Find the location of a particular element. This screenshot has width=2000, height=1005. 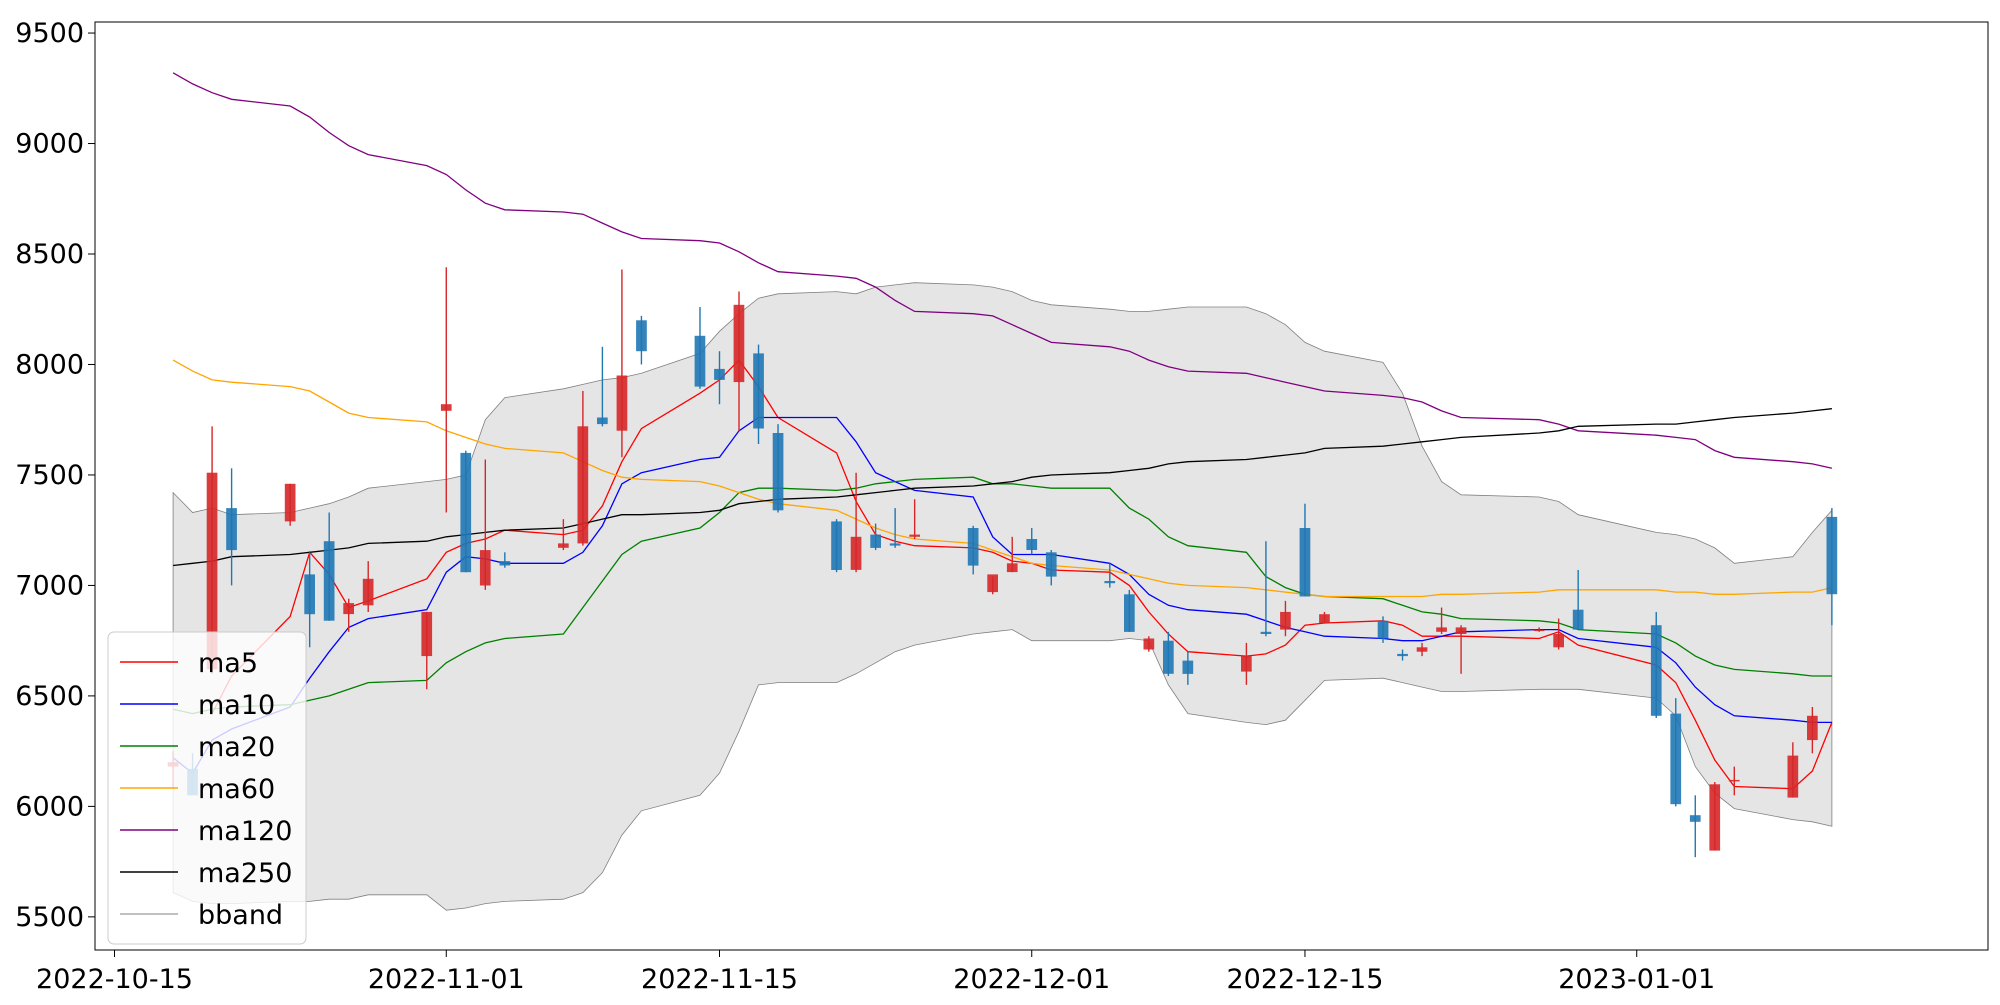

x-tick-label: 2022-12-01 is located at coordinates (1031, 979).